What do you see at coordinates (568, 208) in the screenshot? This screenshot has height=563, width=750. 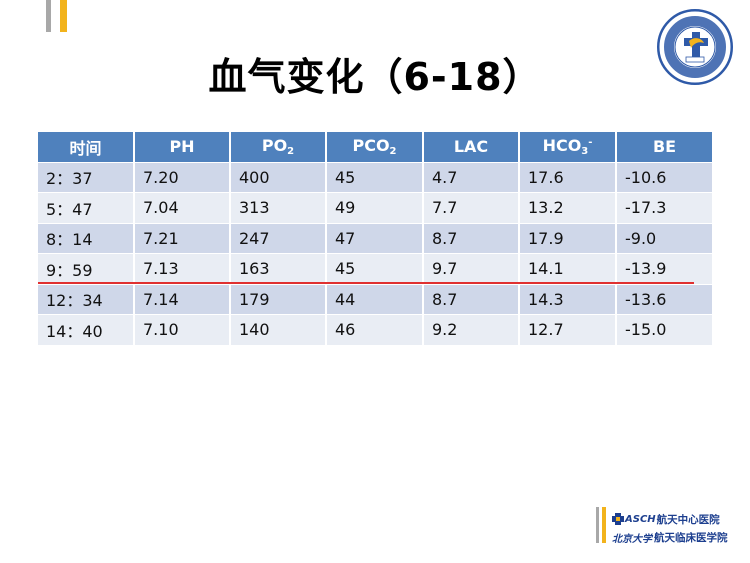 I see `table-cell: 13.2` at bounding box center [568, 208].